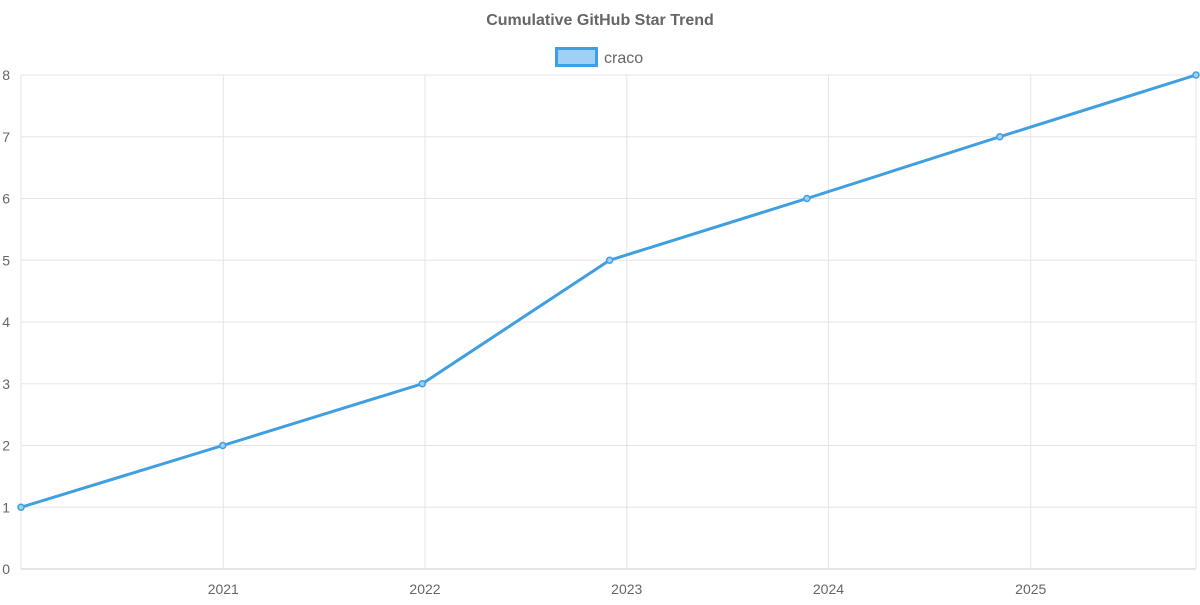  Describe the element at coordinates (6, 507) in the screenshot. I see `y-tick-label: 1` at that location.